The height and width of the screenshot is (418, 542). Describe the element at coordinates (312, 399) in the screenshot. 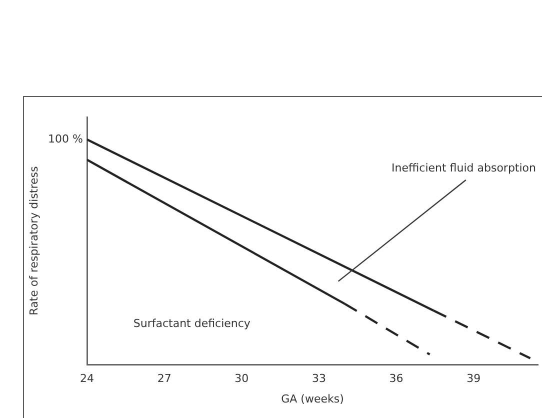

I see `x-axis-title: GA (weeks)` at that location.